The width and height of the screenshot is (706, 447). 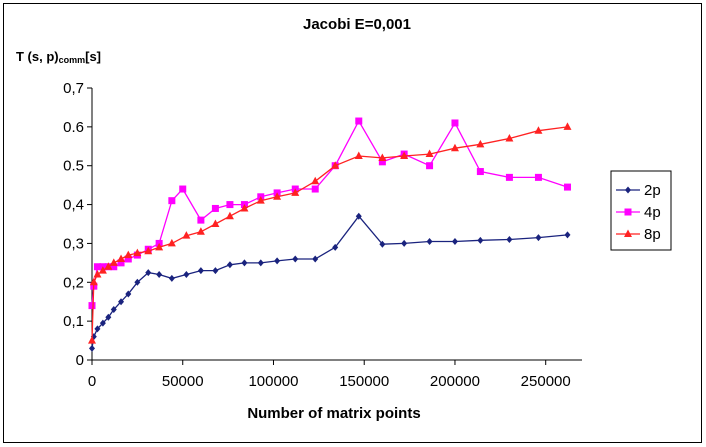 I want to click on y-tick-label: 0,3, so click(x=73, y=243).